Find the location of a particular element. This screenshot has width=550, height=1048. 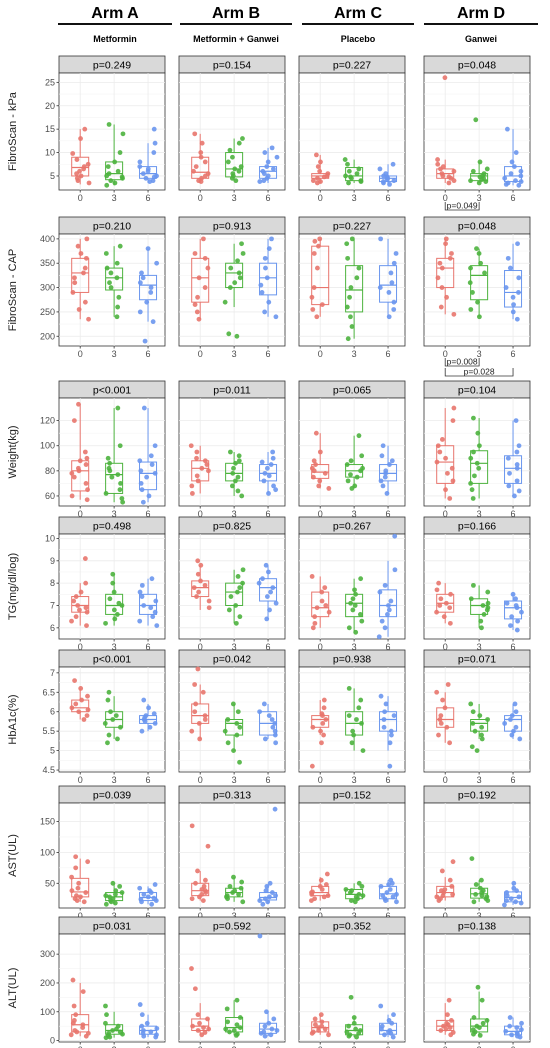

facet-panel: p=0.227 0 3 6 is located at coordinates (352, 287).